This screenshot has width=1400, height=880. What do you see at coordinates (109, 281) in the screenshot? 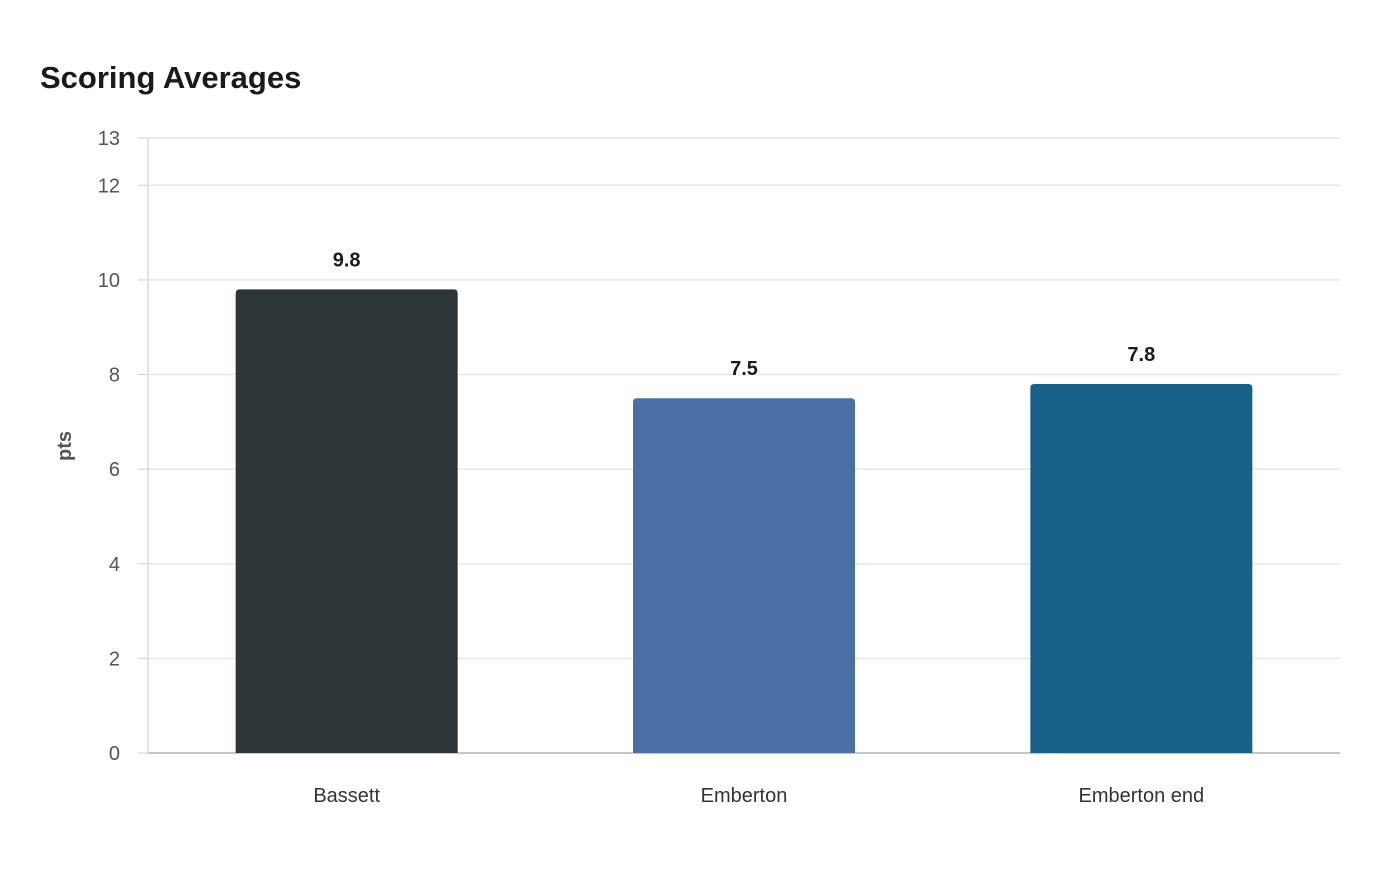
I see `y-tick-label: 10` at bounding box center [109, 281].